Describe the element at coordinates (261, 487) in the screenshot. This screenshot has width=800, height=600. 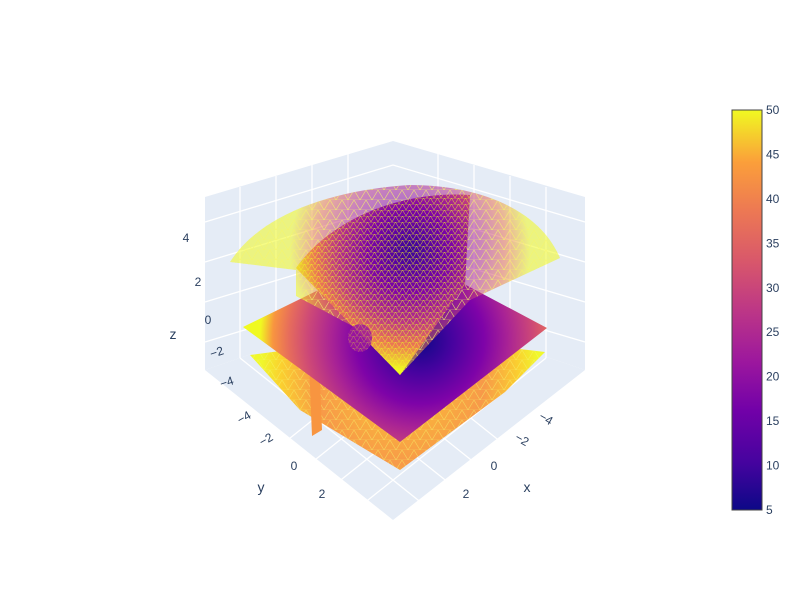
I see `y-axis-title: y` at that location.